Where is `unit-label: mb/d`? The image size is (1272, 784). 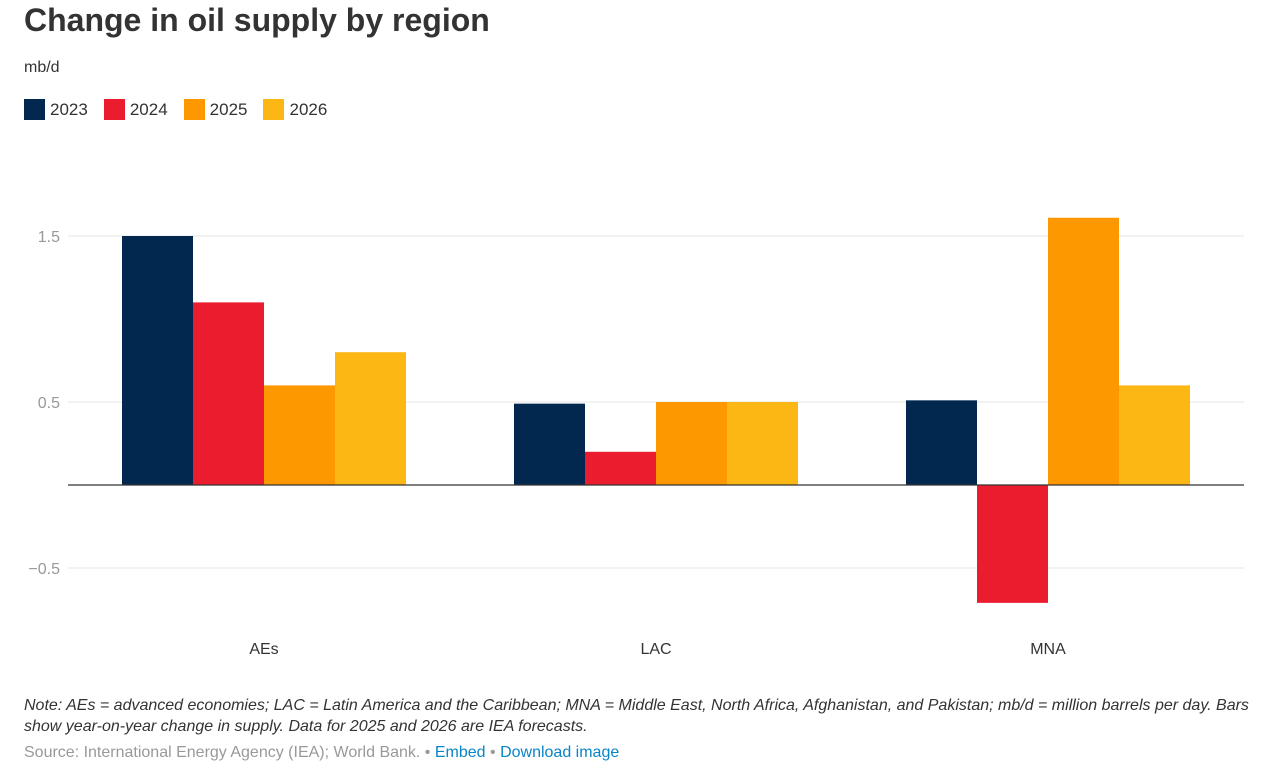 unit-label: mb/d is located at coordinates (42, 67).